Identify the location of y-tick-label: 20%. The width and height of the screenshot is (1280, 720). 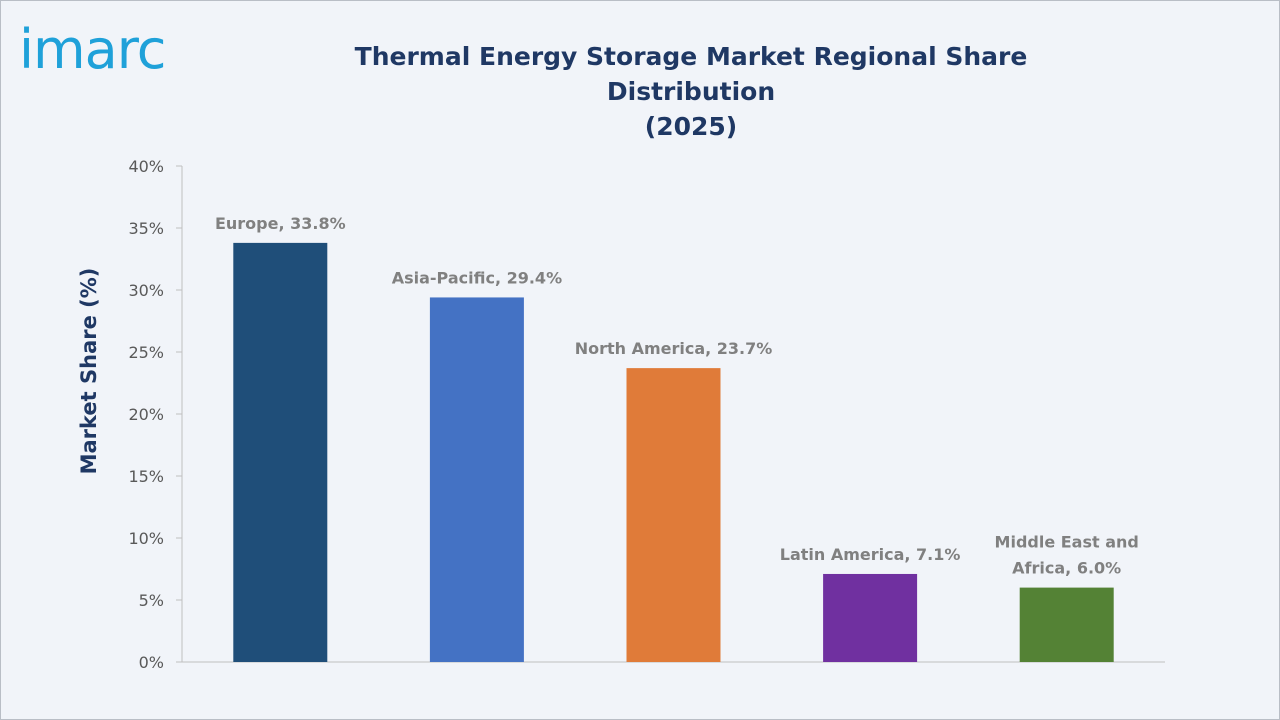
(146, 414).